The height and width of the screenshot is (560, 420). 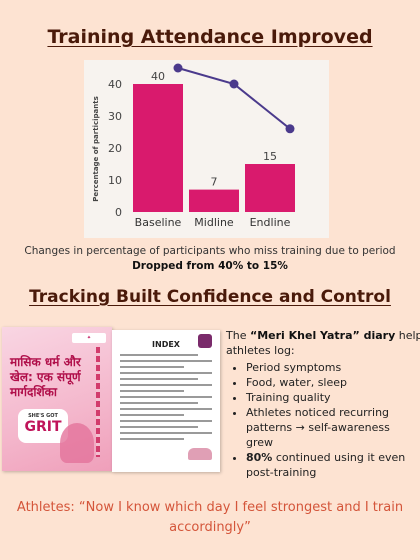 I want to click on y-tick-label: 0, so click(x=118, y=212).